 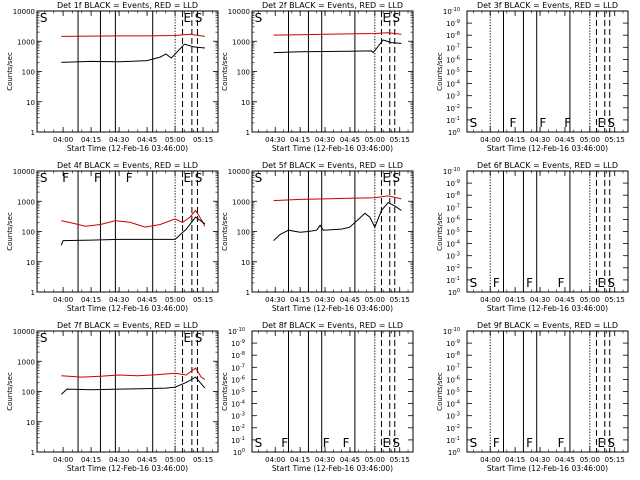 I want to click on panel-title: Det 7f BLACK = Events, RED = LLD, so click(x=127, y=325).